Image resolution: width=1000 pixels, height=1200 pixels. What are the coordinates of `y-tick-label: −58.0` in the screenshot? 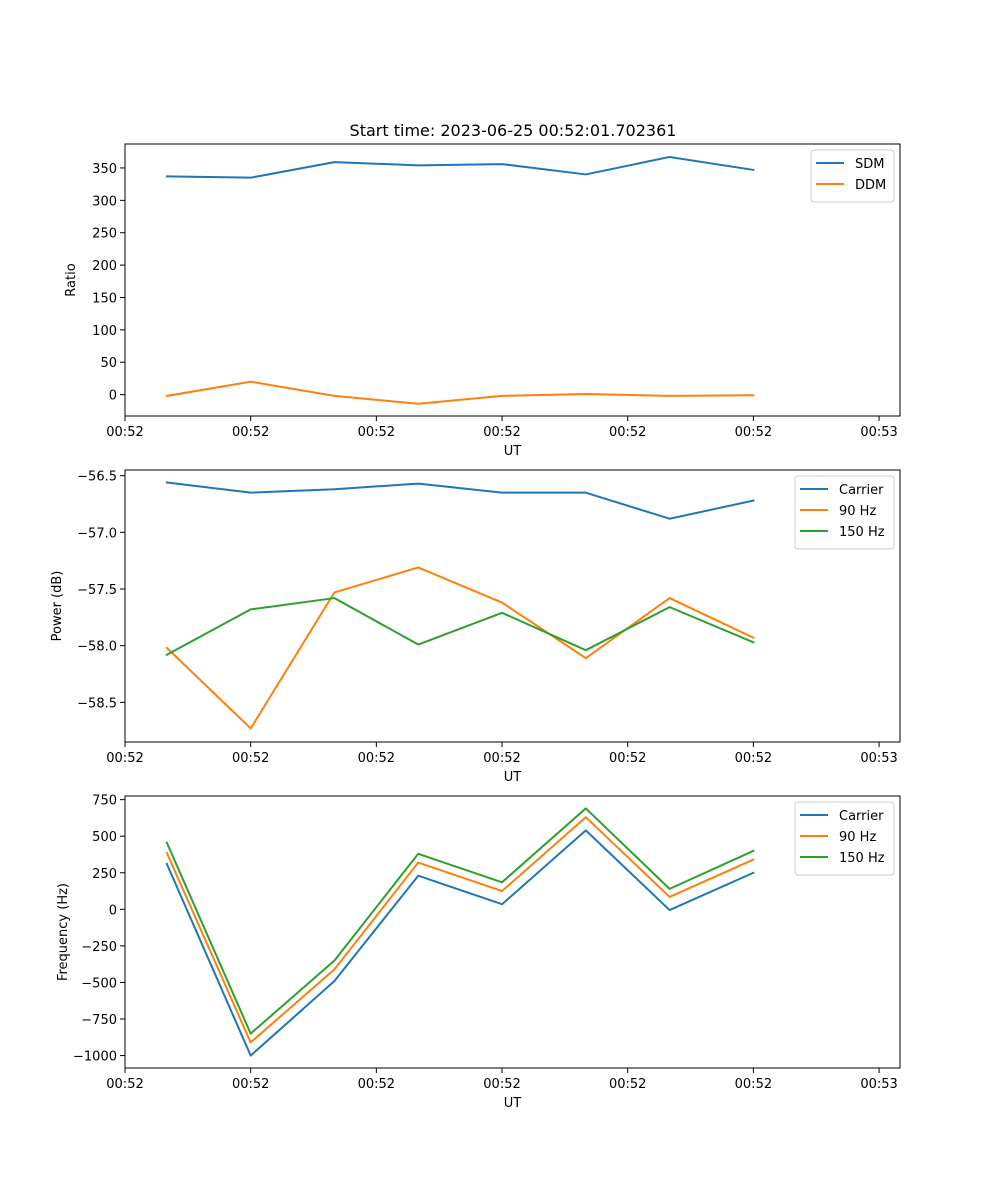 It's located at (97, 647).